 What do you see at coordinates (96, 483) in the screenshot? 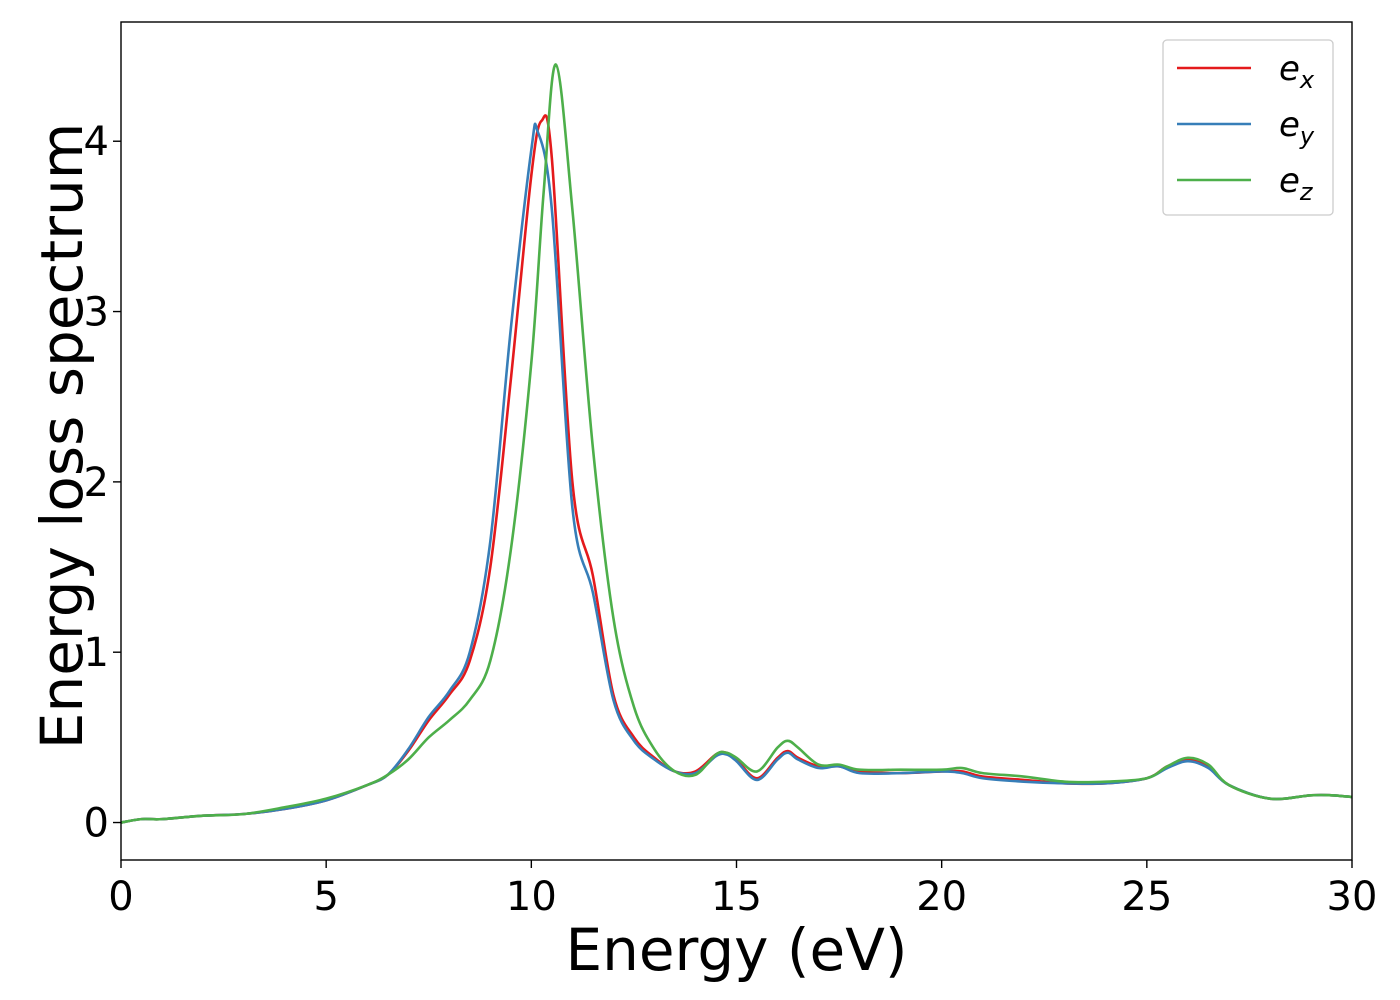
I see `y-tick-label: 2` at bounding box center [96, 483].